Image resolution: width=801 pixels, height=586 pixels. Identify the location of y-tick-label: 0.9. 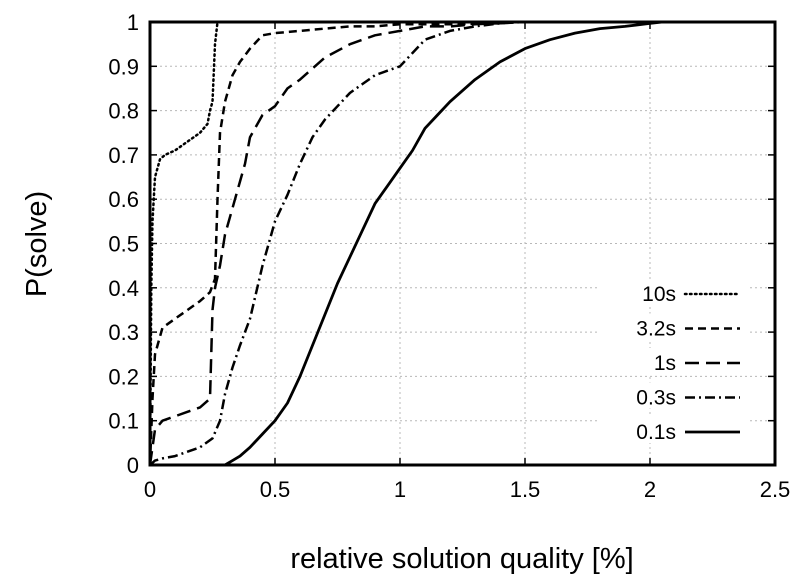
(123, 66).